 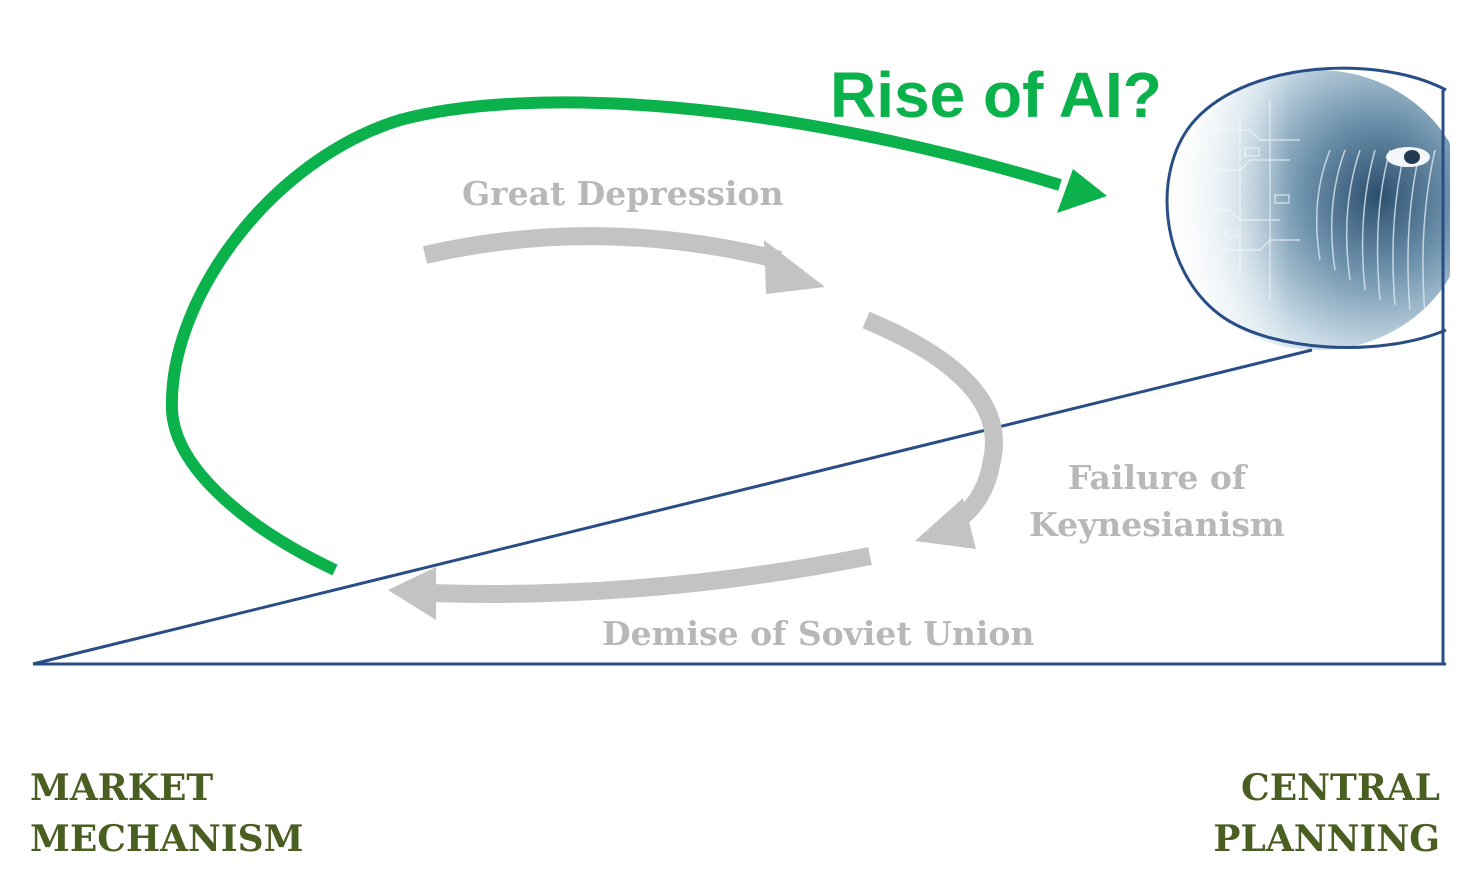 What do you see at coordinates (818, 633) in the screenshot?
I see `label-demise-soviet-union: Demise of Soviet Union` at bounding box center [818, 633].